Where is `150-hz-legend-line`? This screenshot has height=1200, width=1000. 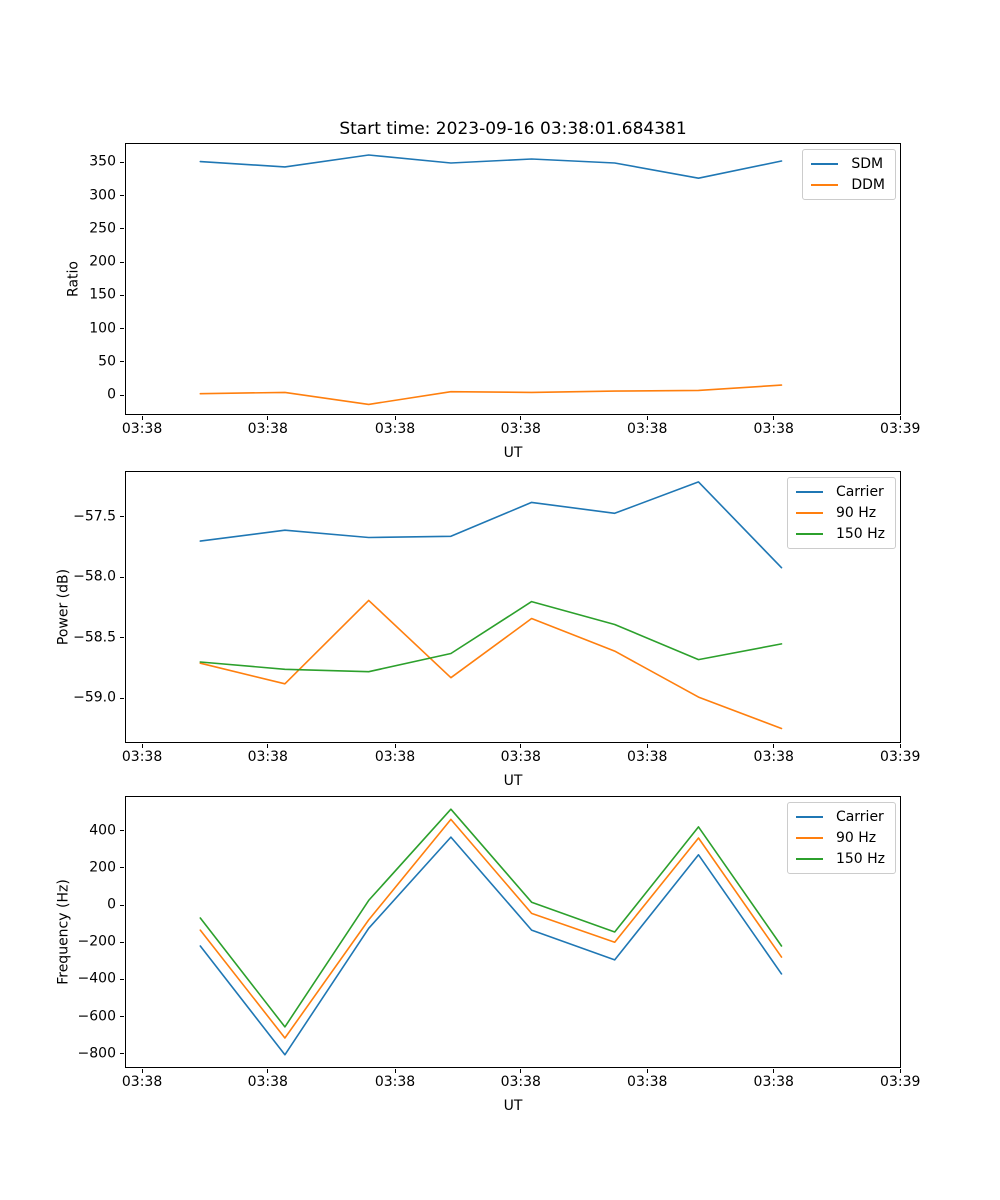 150-hz-legend-line is located at coordinates (809, 534).